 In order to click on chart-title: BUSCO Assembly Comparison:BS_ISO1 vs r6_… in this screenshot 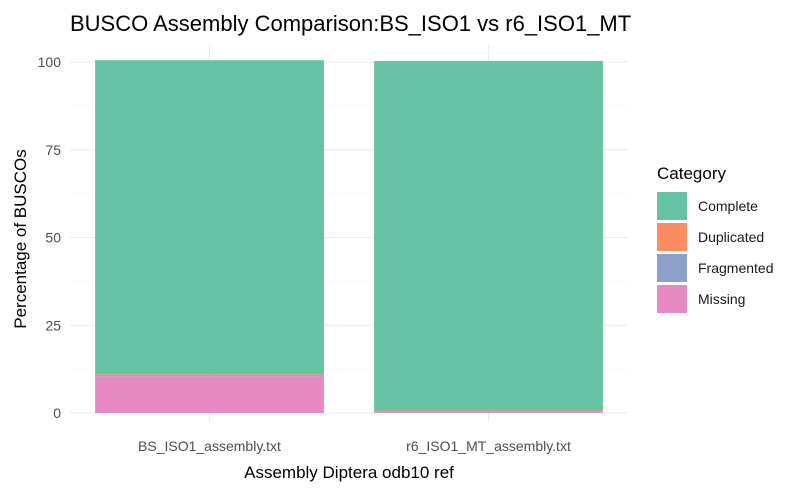, I will do `click(350, 23)`.